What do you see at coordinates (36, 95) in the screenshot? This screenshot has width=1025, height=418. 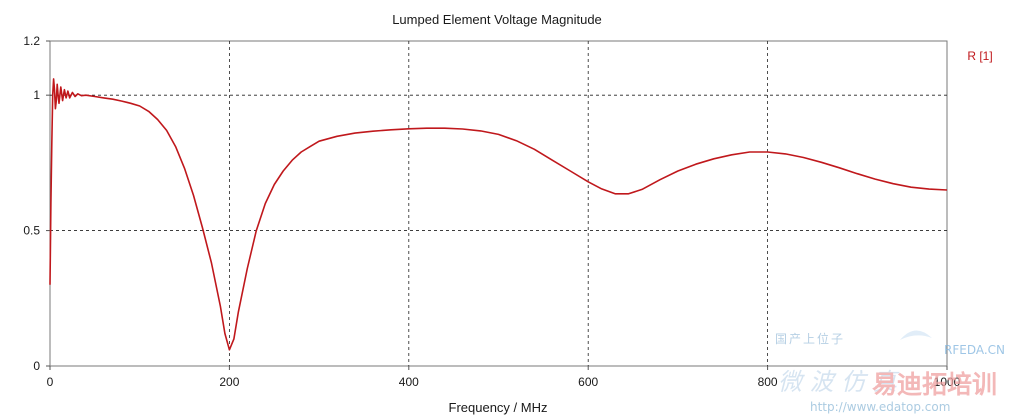 I see `y-tick-label: 1` at bounding box center [36, 95].